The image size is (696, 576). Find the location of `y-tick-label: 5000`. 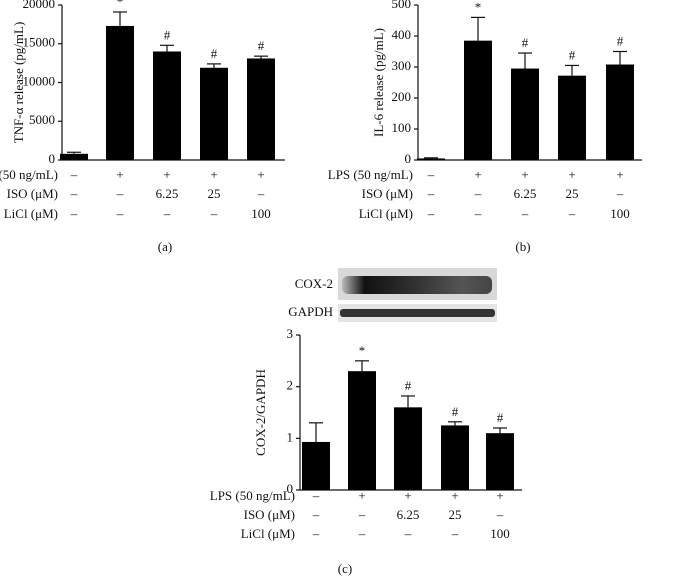

y-tick-label: 5000 is located at coordinates (42, 119).